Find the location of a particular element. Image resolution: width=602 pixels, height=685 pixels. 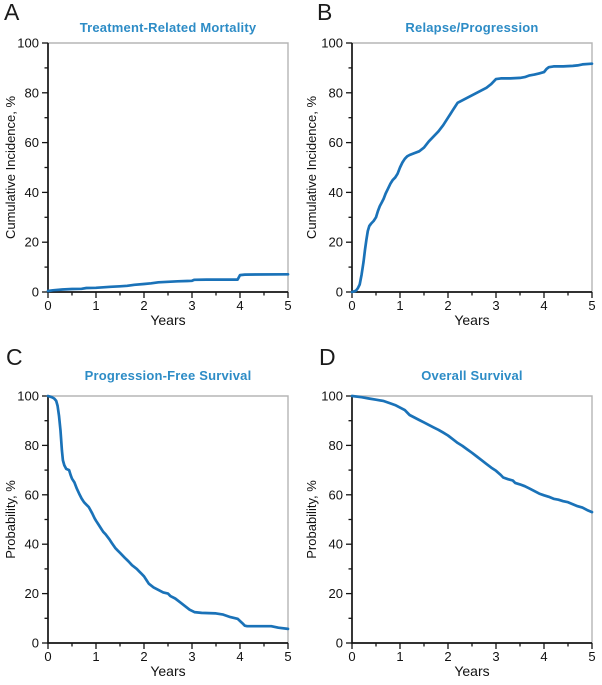

panel-c-letter: C is located at coordinates (14, 357).